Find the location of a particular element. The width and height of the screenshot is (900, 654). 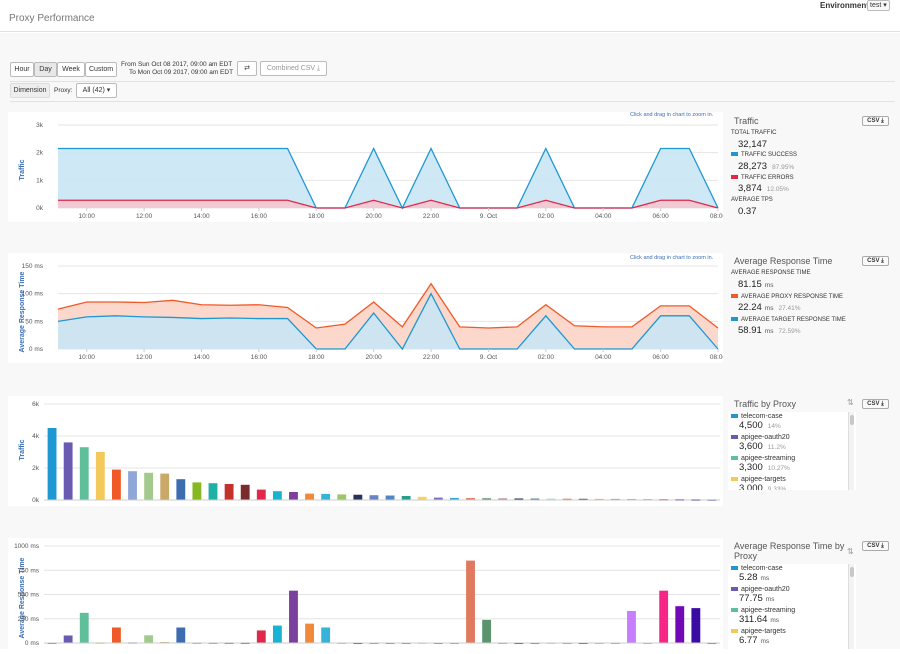

legend-item-name: apigee-oauth20 is located at coordinates (765, 437).